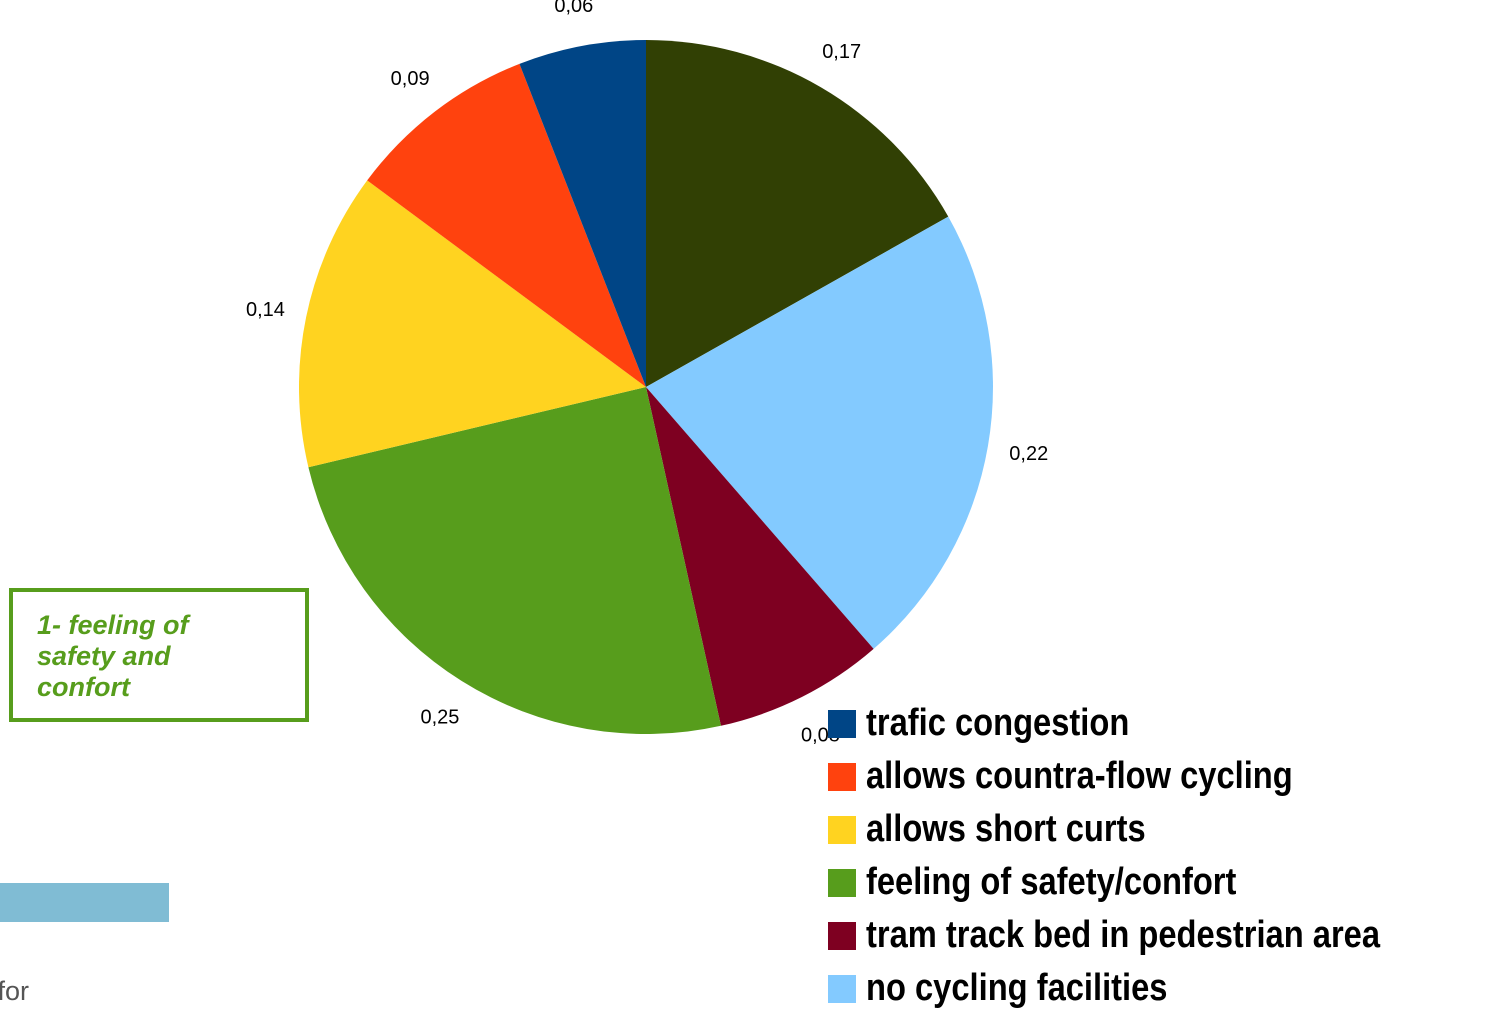  Describe the element at coordinates (998, 723) in the screenshot. I see `legend-label: trafic congestion` at that location.